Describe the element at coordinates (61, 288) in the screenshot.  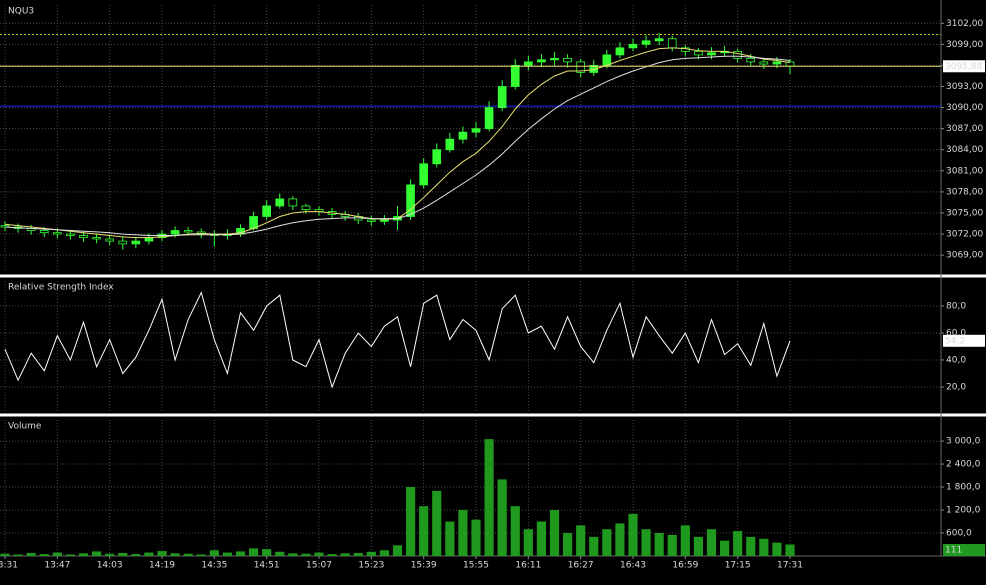
I see `panel-title: Relative Strength Index` at that location.